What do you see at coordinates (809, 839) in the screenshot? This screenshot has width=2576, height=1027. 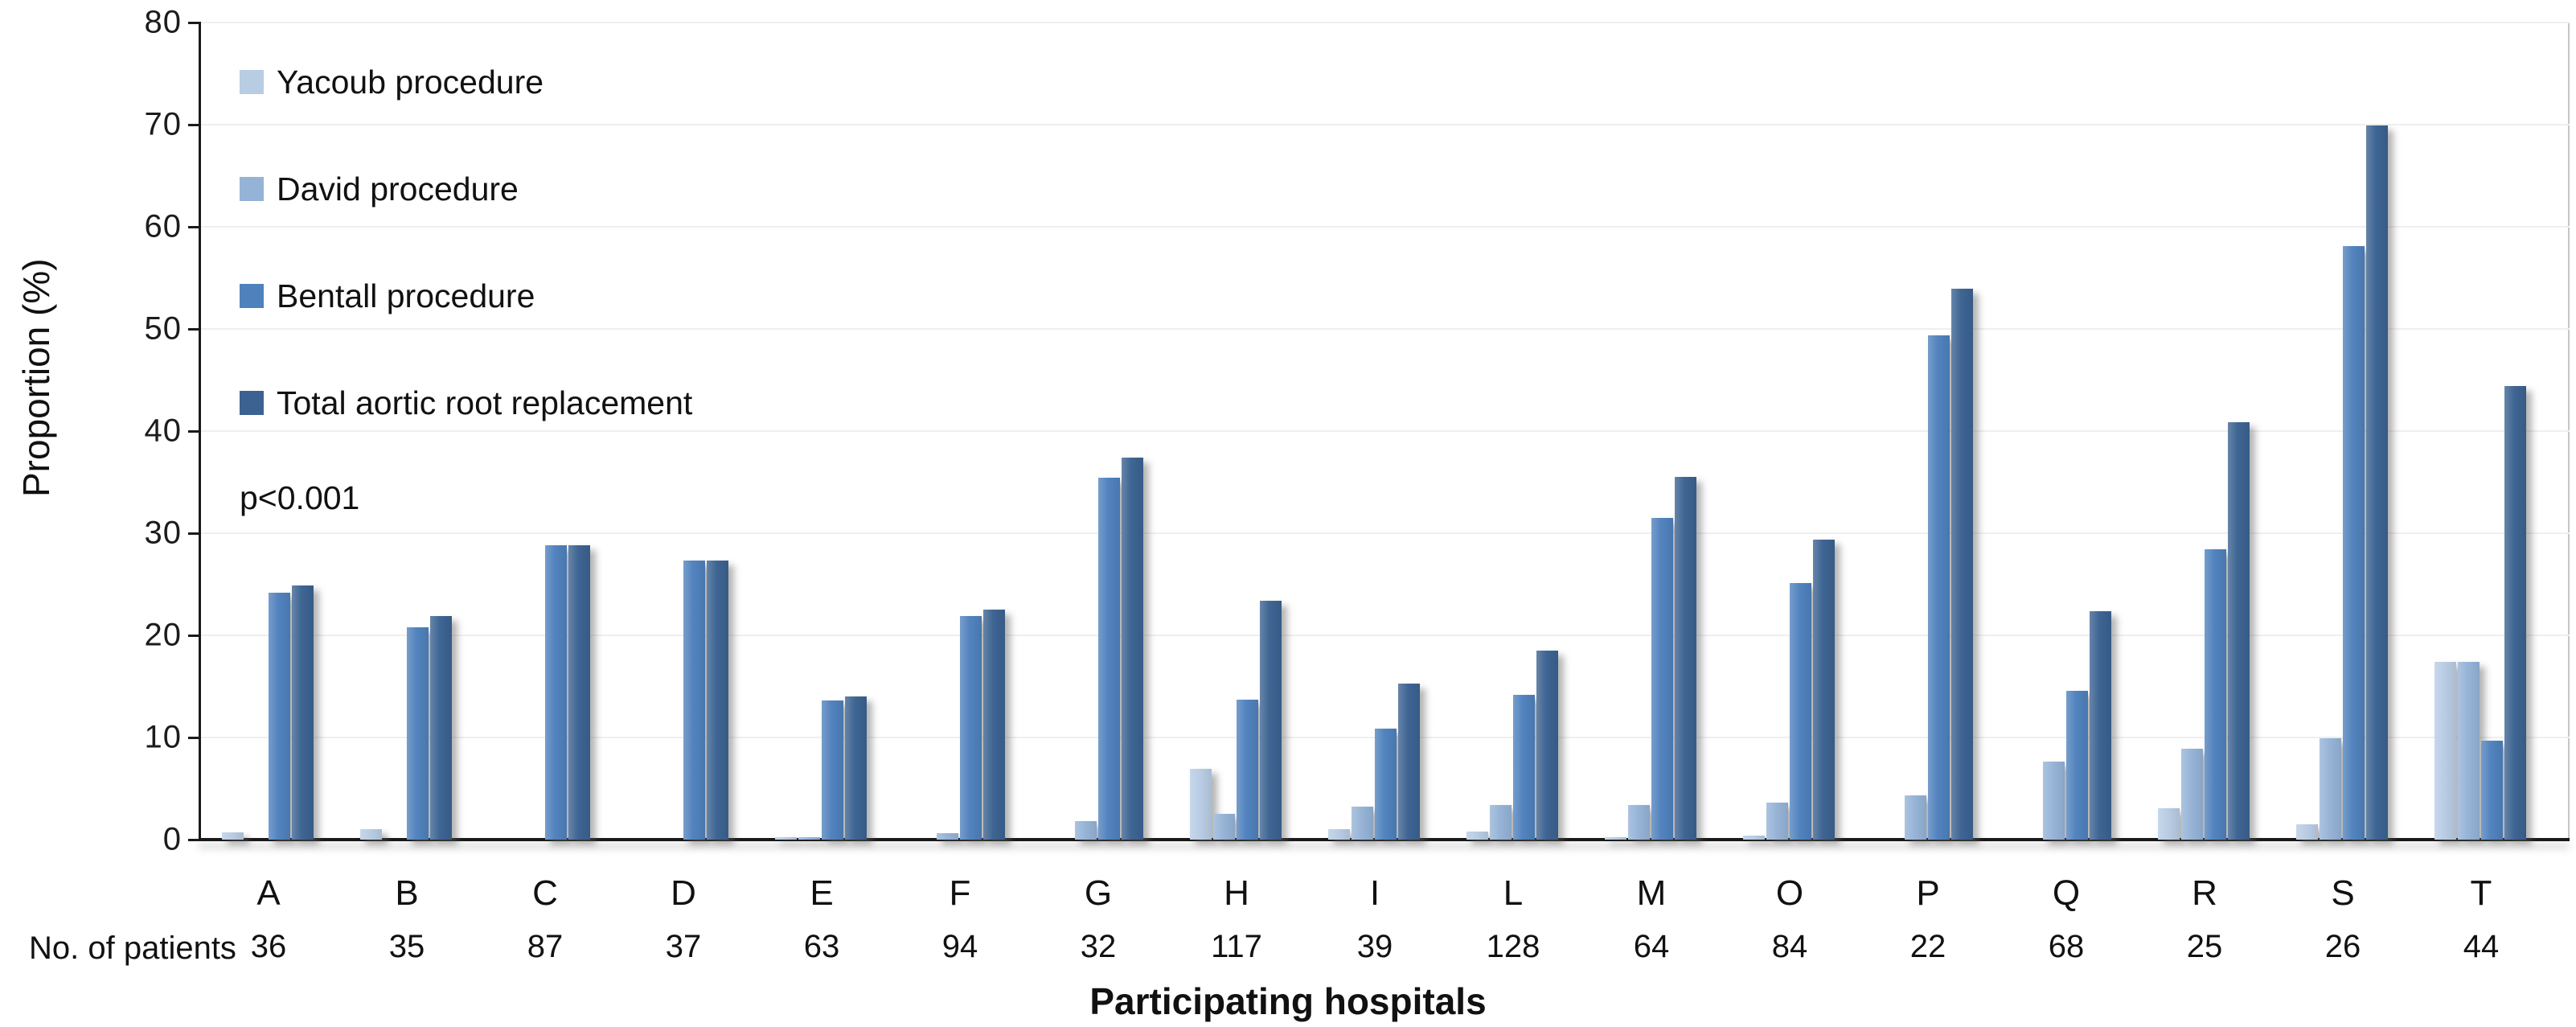 I see `bar-E-series2` at bounding box center [809, 839].